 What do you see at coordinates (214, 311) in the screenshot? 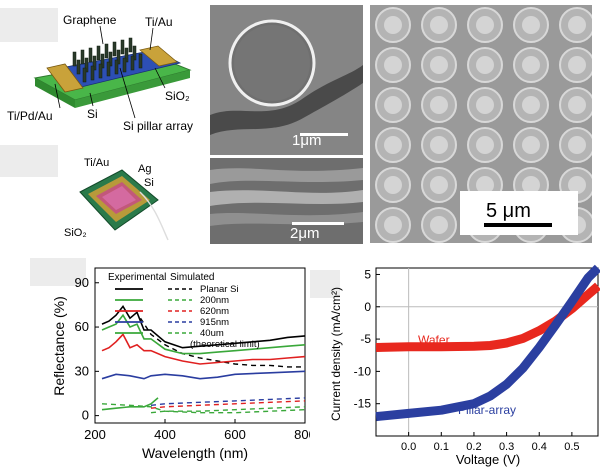
I see `legend-entry-2: 620nm` at bounding box center [214, 311].